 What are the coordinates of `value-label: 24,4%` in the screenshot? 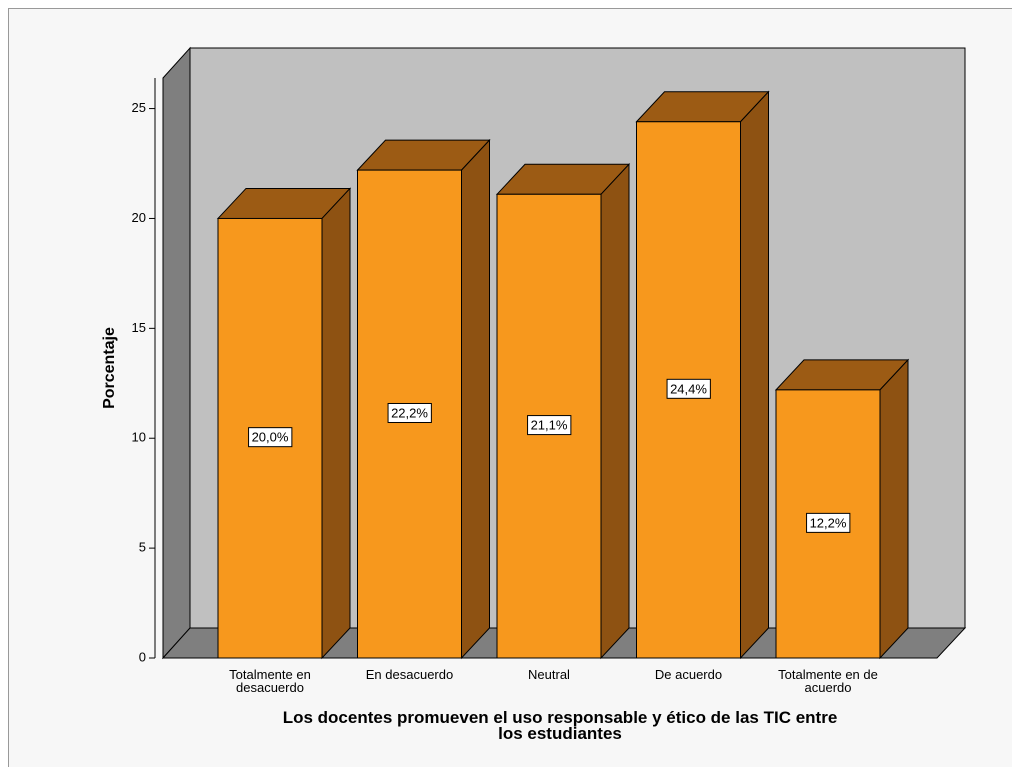 It's located at (688, 388).